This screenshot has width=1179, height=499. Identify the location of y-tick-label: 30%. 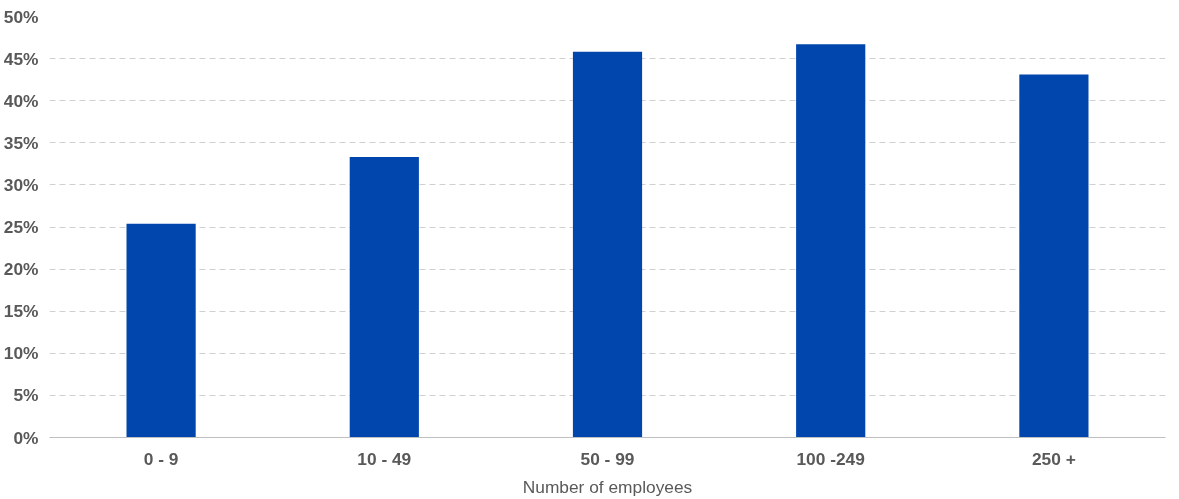
(21, 184).